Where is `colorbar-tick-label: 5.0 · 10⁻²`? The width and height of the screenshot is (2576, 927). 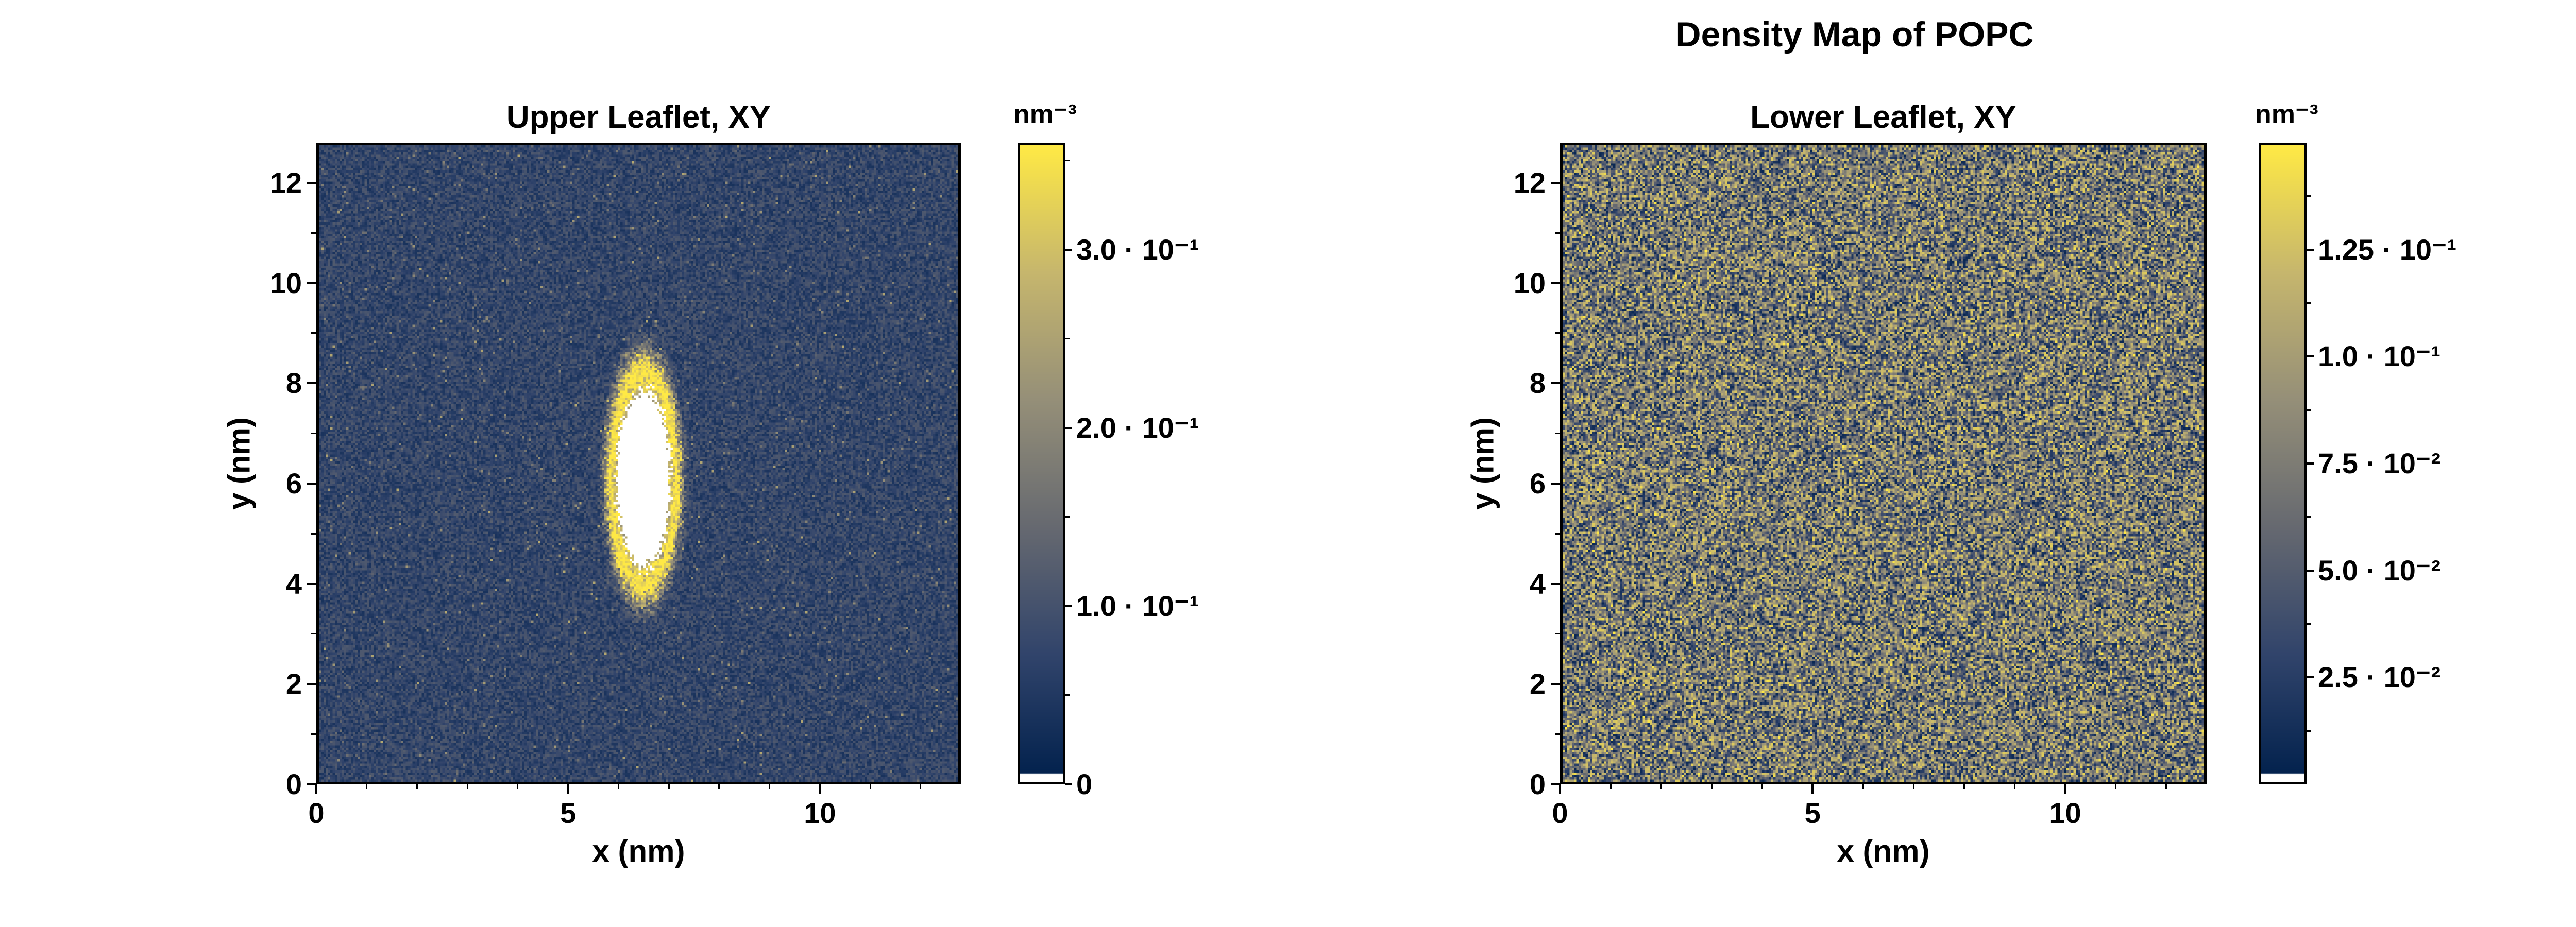
colorbar-tick-label: 5.0 · 10⁻² is located at coordinates (2379, 570).